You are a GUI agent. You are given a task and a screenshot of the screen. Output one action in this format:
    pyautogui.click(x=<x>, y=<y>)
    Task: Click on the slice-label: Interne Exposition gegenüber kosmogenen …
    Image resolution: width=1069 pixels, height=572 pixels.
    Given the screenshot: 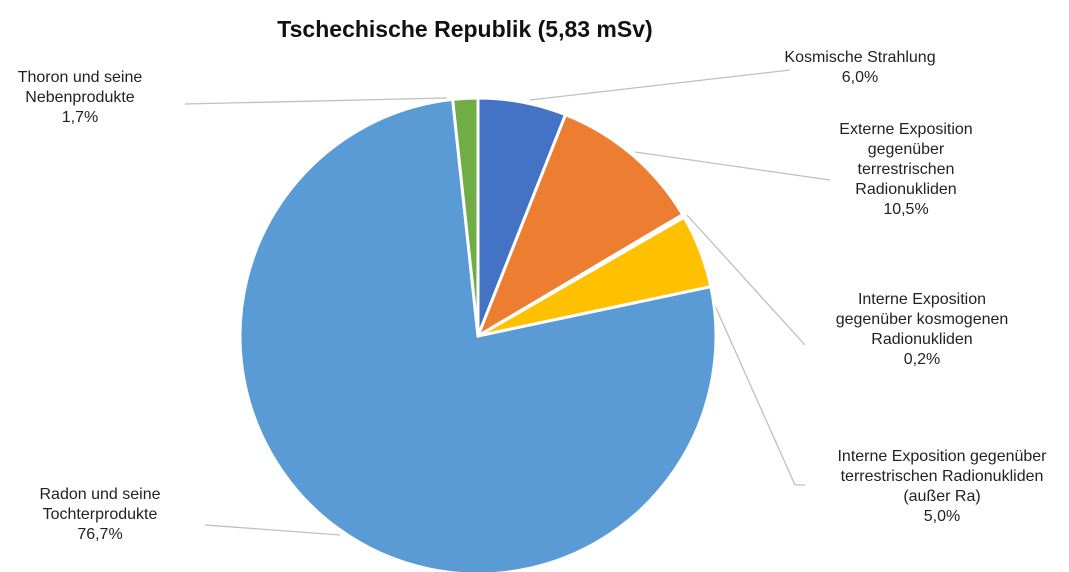 What is the action you would take?
    pyautogui.click(x=922, y=330)
    